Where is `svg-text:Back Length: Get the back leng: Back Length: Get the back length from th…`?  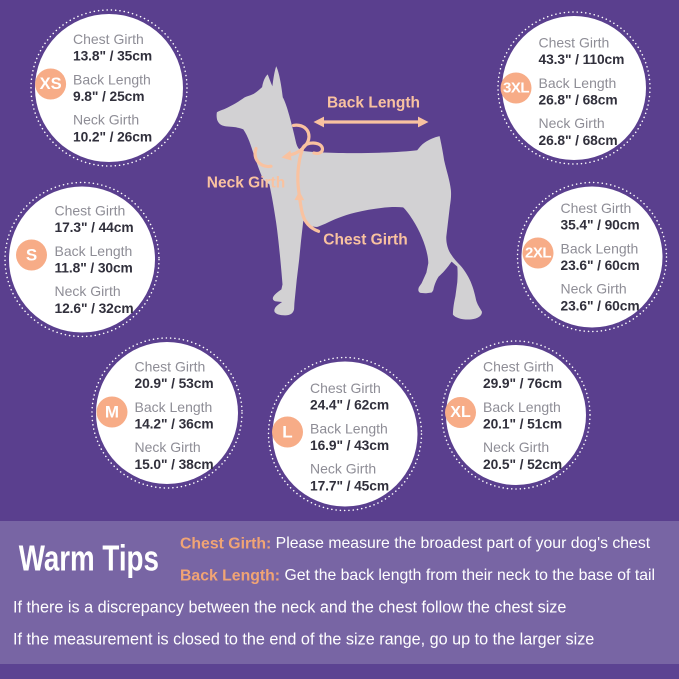
svg-text:Back Length: Get the back leng: Back Length: Get the back length from th… is located at coordinates (417, 575).